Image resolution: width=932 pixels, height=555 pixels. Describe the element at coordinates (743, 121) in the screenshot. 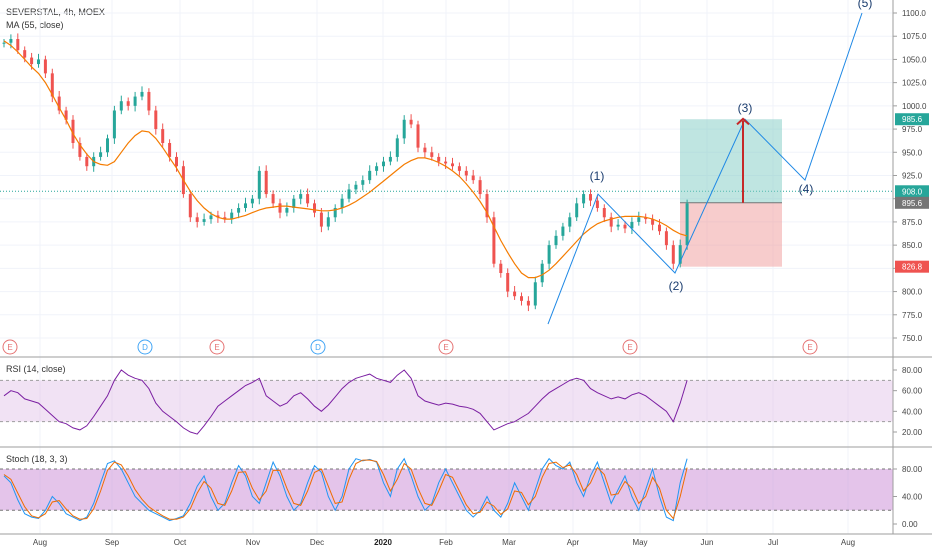

I see `target-arrow-head` at that location.